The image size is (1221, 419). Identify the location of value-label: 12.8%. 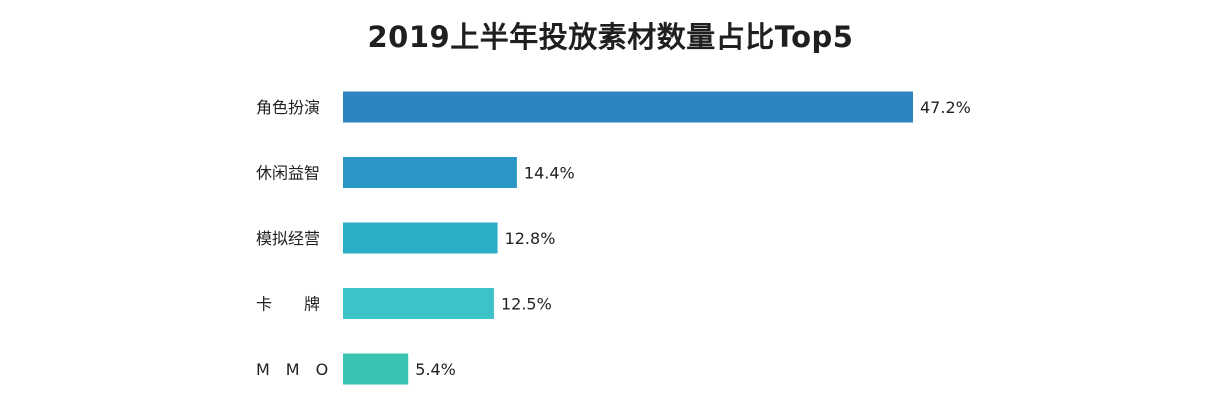
(530, 238).